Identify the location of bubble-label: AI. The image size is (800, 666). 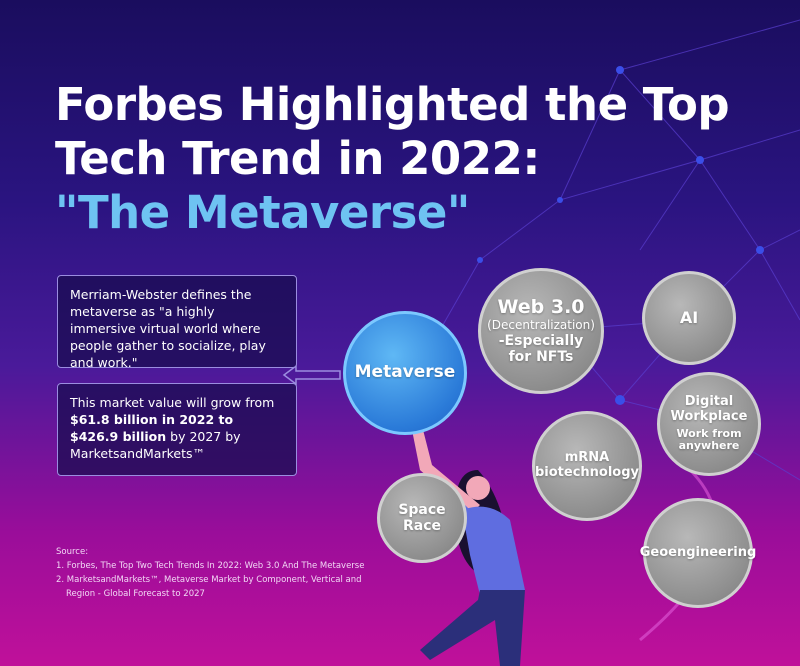
(689, 317).